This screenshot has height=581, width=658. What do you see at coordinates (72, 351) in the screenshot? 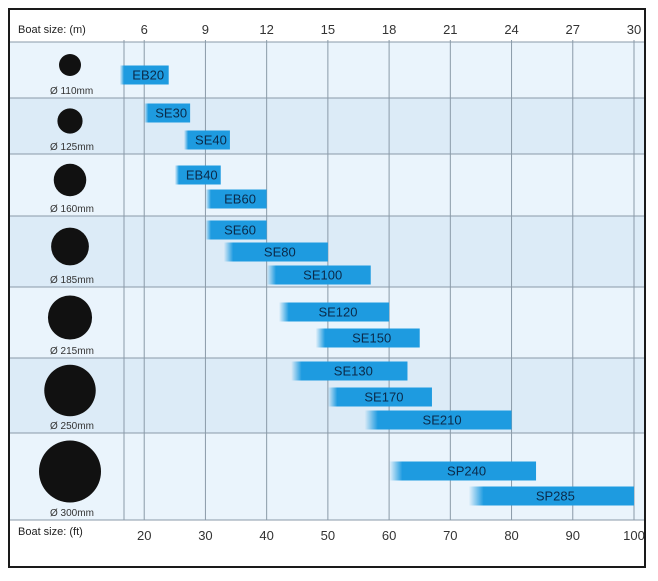
I see `diameter-label: Ø 215mm` at bounding box center [72, 351].